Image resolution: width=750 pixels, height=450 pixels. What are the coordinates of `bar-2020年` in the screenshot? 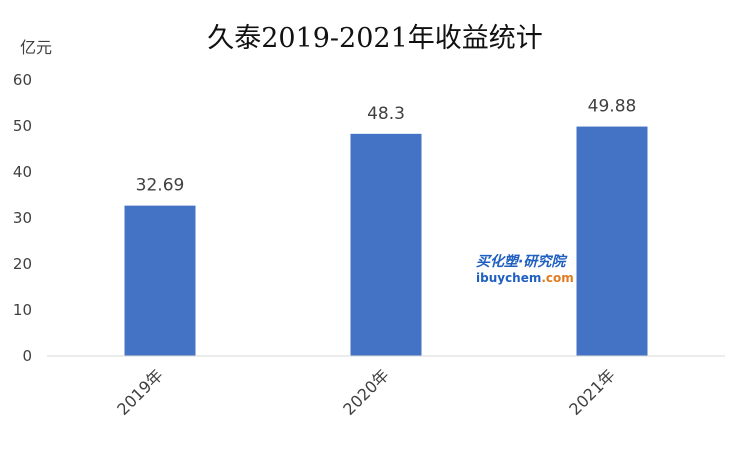 It's located at (386, 244).